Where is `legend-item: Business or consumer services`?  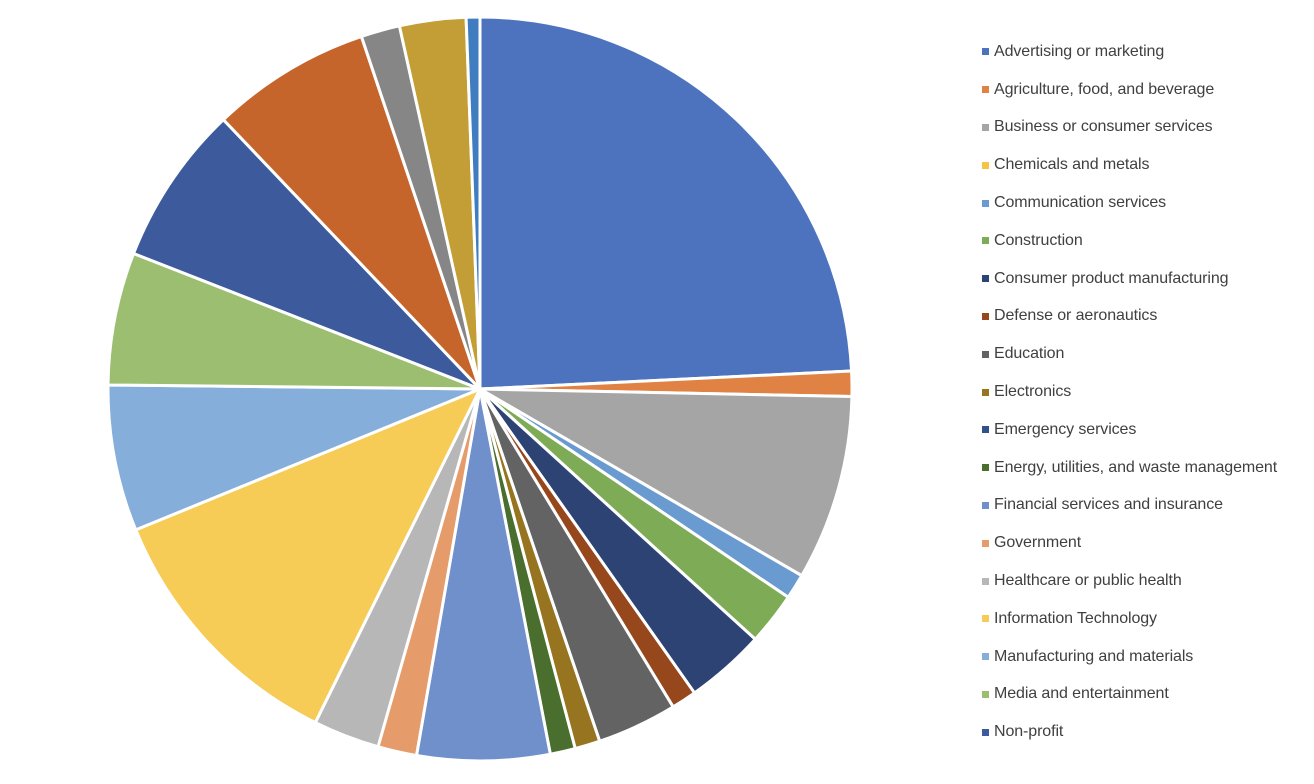 legend-item: Business or consumer services is located at coordinates (1129, 128).